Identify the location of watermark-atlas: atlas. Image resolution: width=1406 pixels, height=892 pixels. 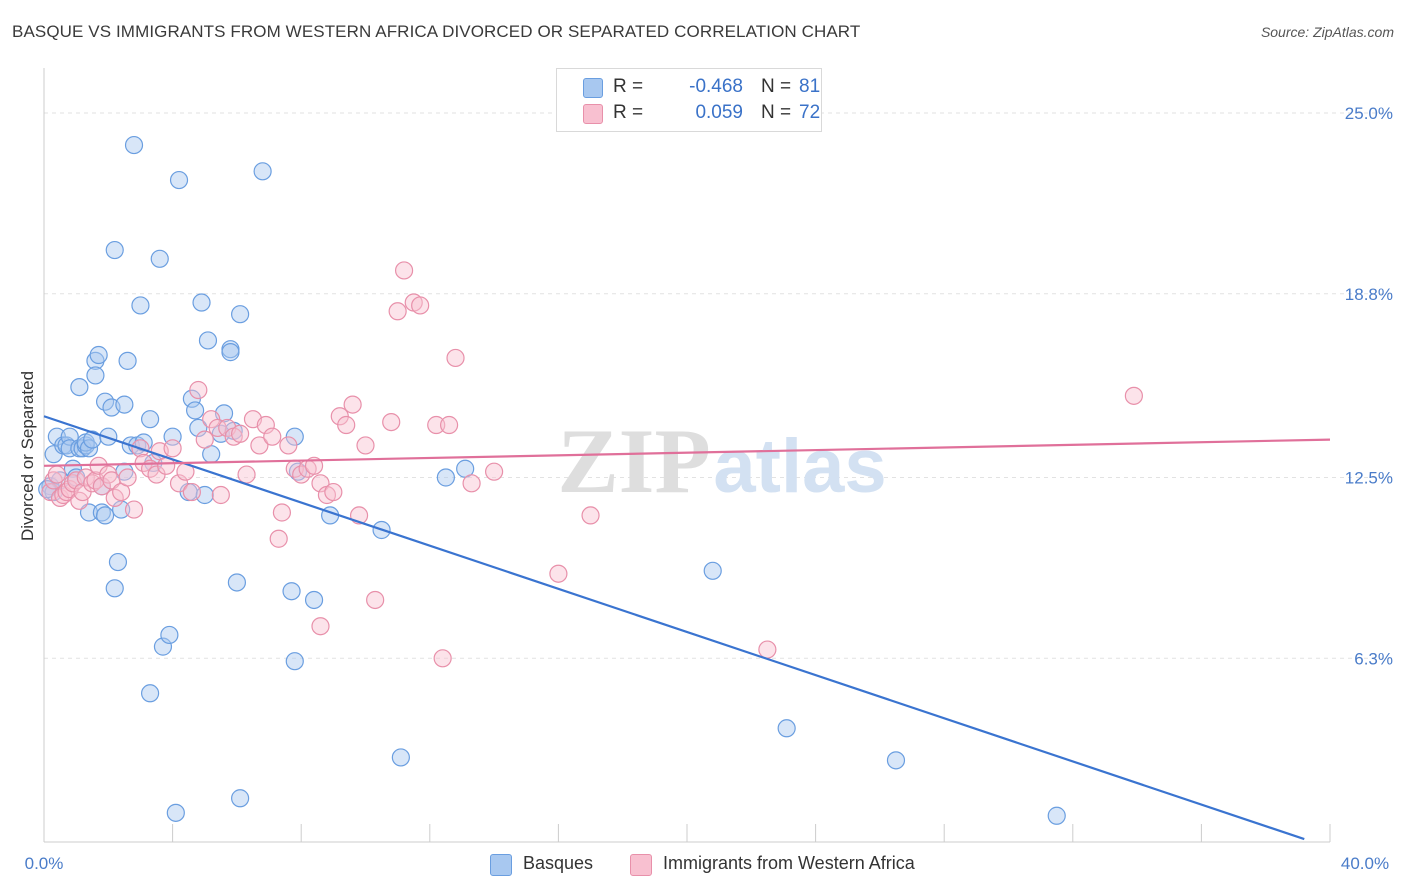
(799, 466).